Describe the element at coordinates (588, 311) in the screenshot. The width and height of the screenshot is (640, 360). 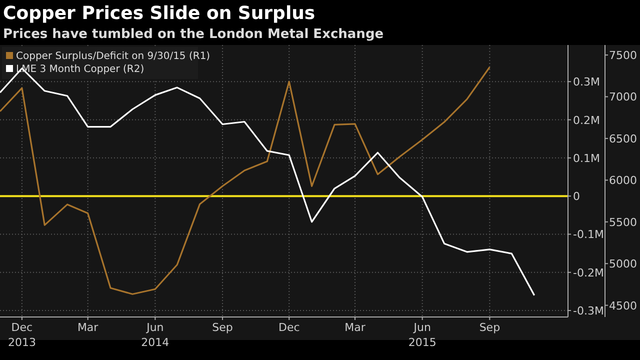
I see `y-tick-label: -0.3M` at that location.